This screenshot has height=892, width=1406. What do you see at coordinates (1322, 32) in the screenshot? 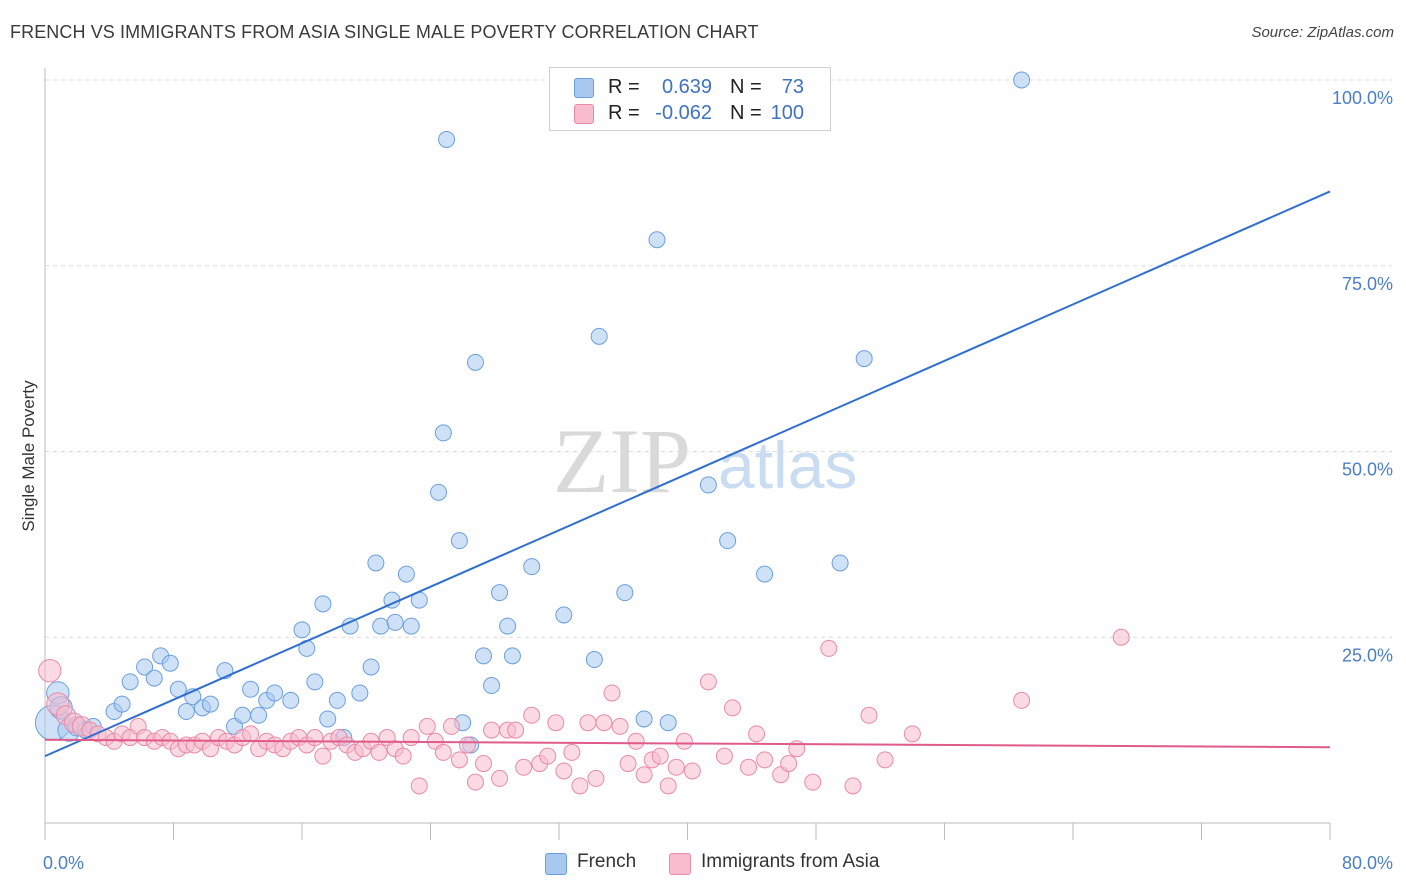
I see `source-label: Source: ZipAtlas.com` at bounding box center [1322, 32].